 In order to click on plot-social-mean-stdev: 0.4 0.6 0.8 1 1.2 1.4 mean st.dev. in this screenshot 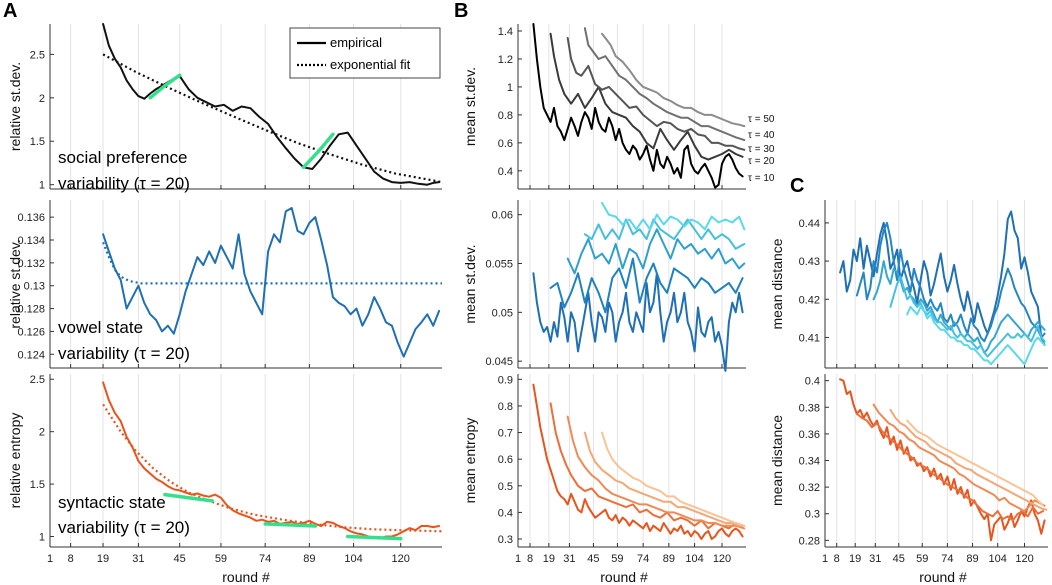, I will do `click(604, 106)`.